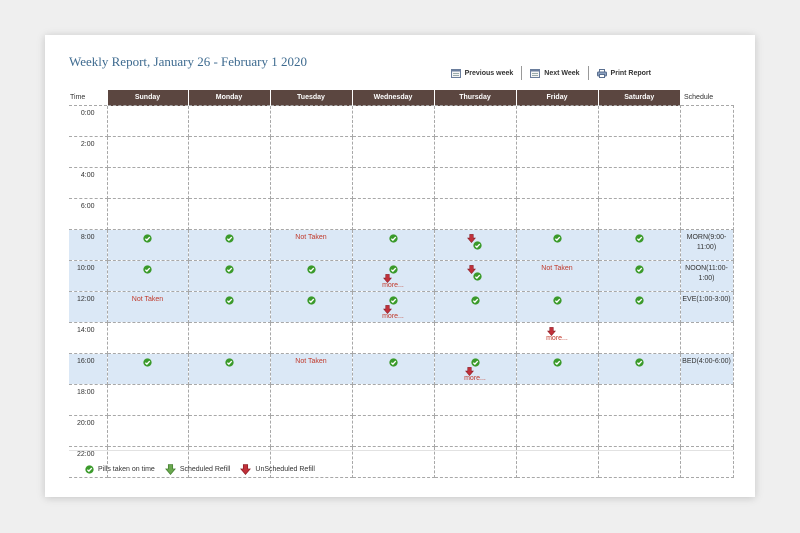 The image size is (800, 533). I want to click on next-week-label: Next Week, so click(562, 73).